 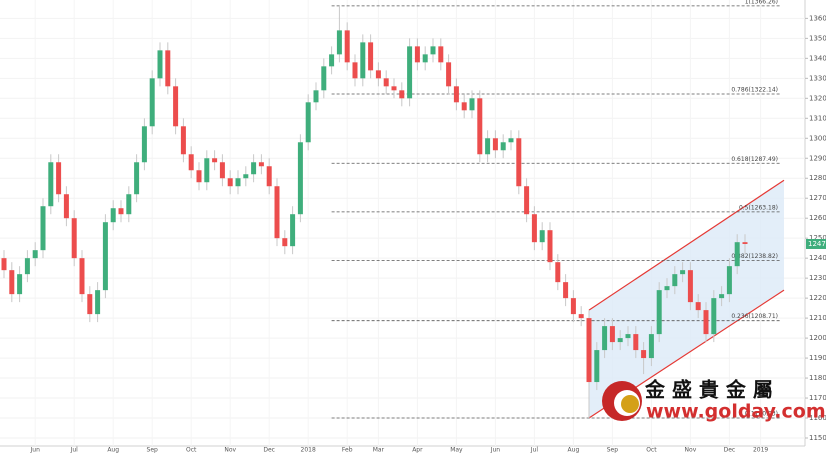 I want to click on y-tick-label: 1150.0, so click(x=817, y=438).